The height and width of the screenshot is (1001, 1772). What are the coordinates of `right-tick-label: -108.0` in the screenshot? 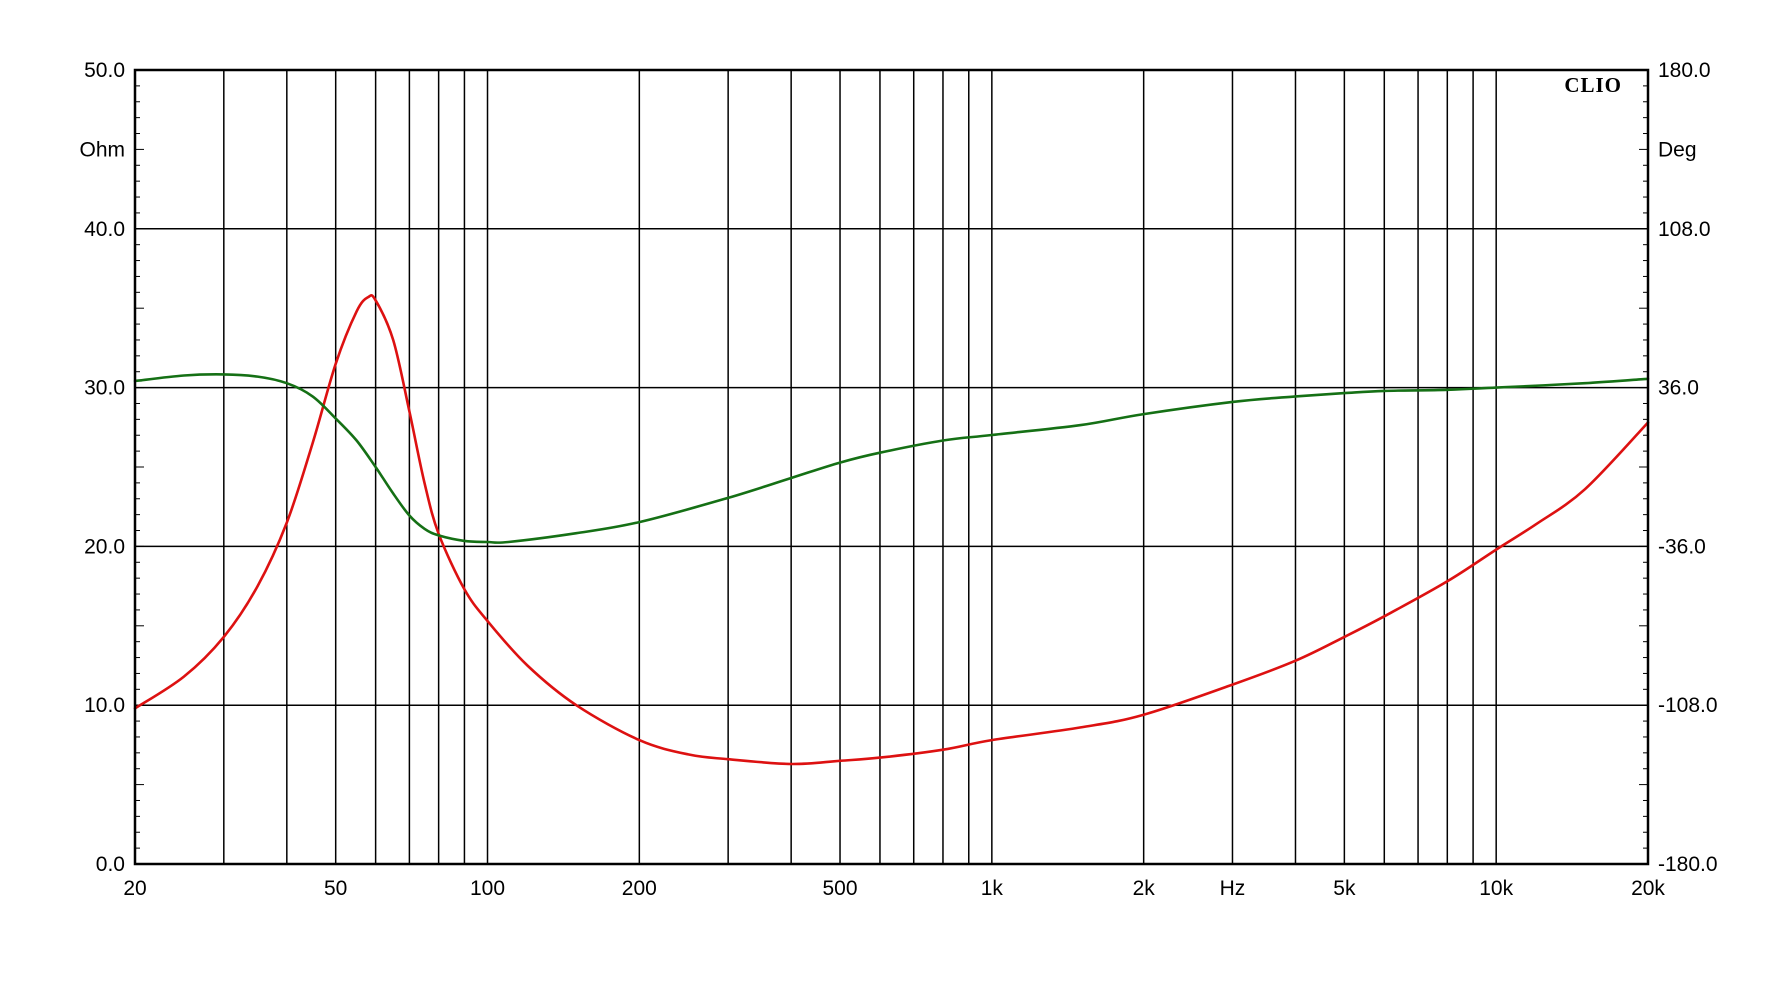 It's located at (1688, 705).